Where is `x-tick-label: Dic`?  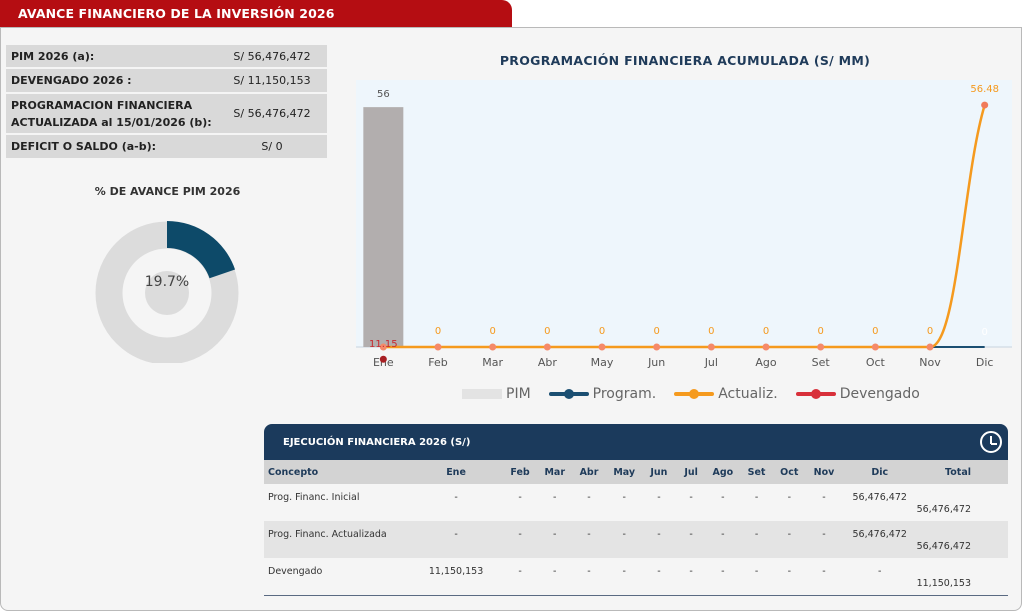 x-tick-label: Dic is located at coordinates (985, 362).